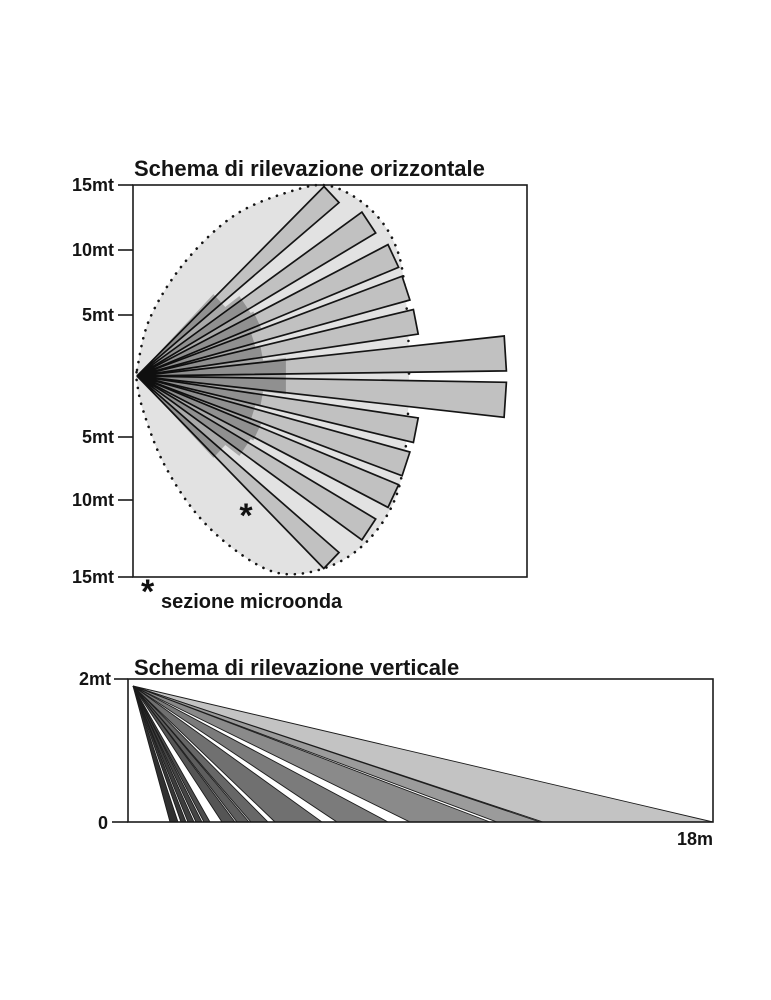 The image size is (771, 1000). Describe the element at coordinates (695, 839) in the screenshot. I see `max-range-label: 18m` at that location.